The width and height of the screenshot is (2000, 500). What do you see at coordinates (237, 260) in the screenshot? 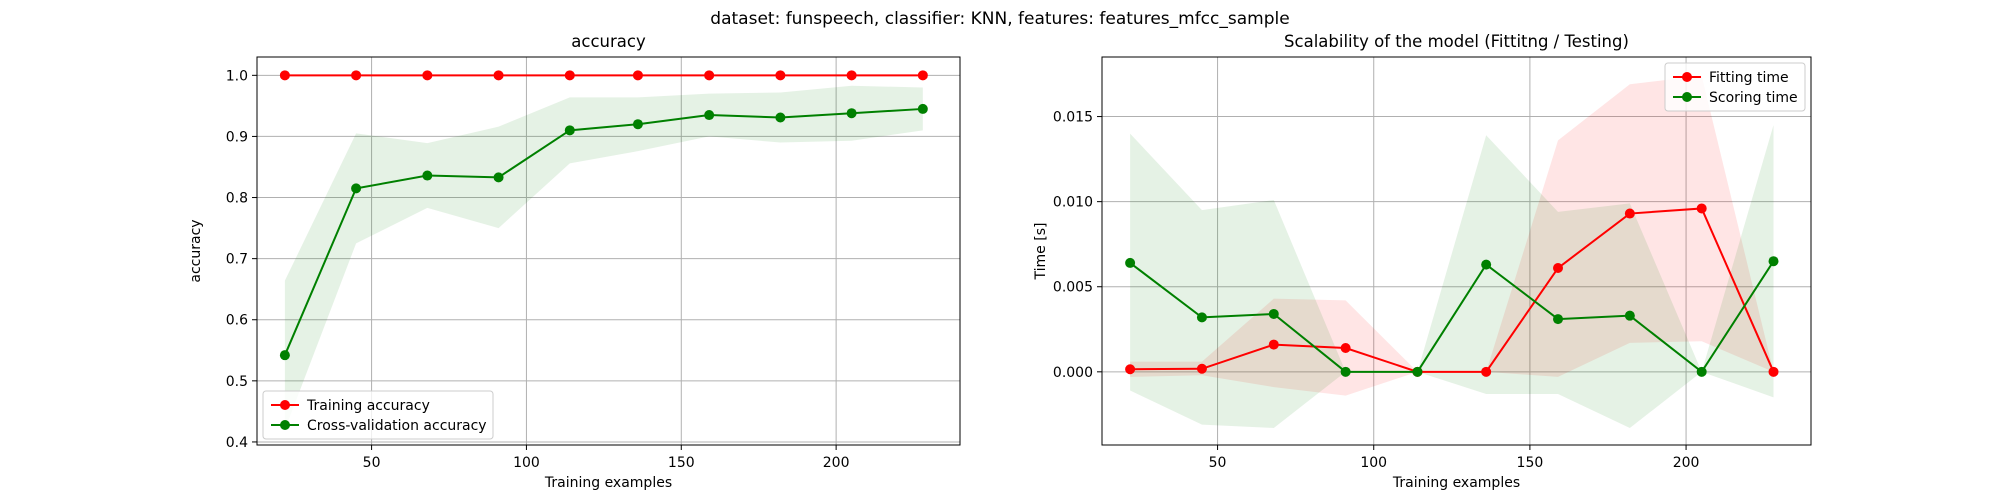
I see `y-tick-label: 0.7` at bounding box center [237, 260].